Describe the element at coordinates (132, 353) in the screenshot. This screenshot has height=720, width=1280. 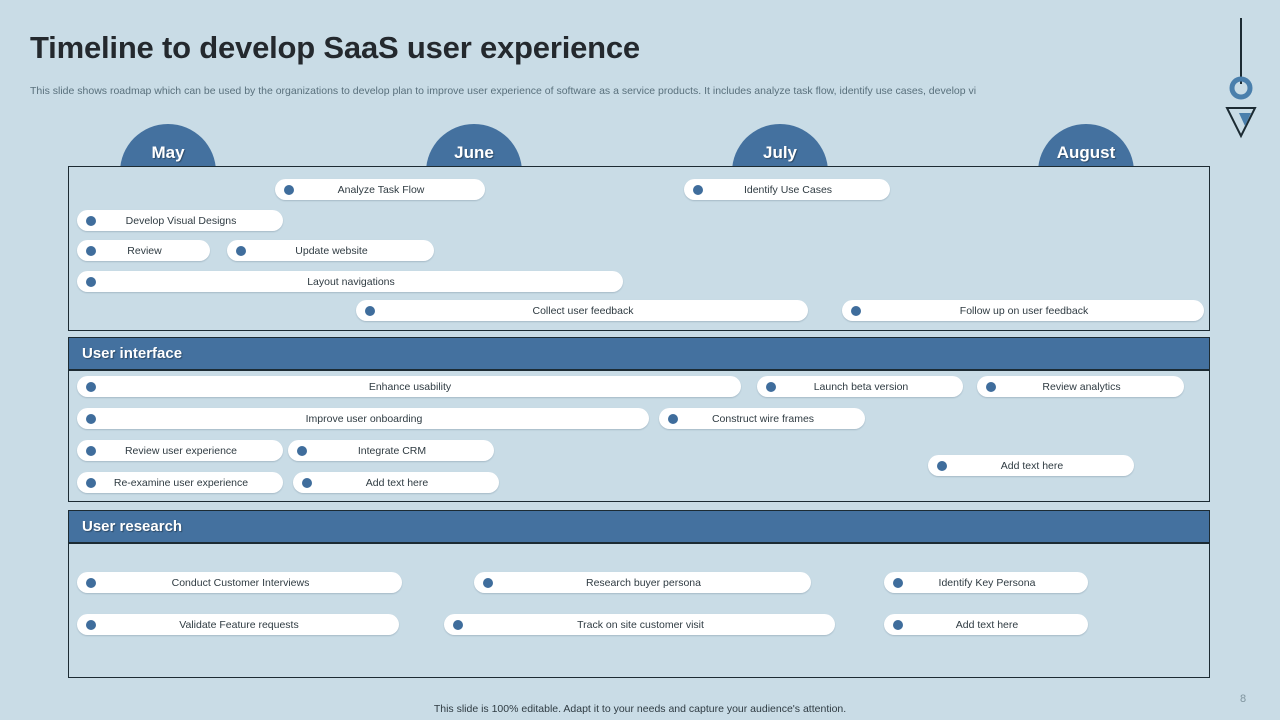
I see `section-header-label: User interface` at that location.